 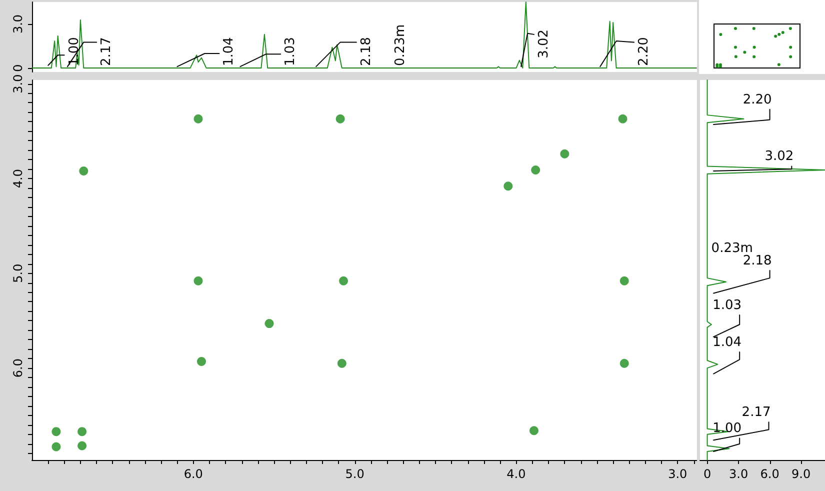 What do you see at coordinates (707, 474) in the screenshot?
I see `x-tick-label: 0` at bounding box center [707, 474].